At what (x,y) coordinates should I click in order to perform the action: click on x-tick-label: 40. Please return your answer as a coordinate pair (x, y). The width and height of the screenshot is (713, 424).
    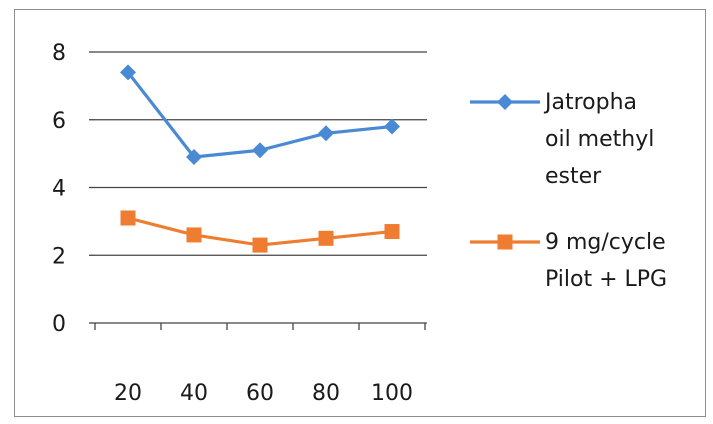
    Looking at the image, I should click on (194, 393).